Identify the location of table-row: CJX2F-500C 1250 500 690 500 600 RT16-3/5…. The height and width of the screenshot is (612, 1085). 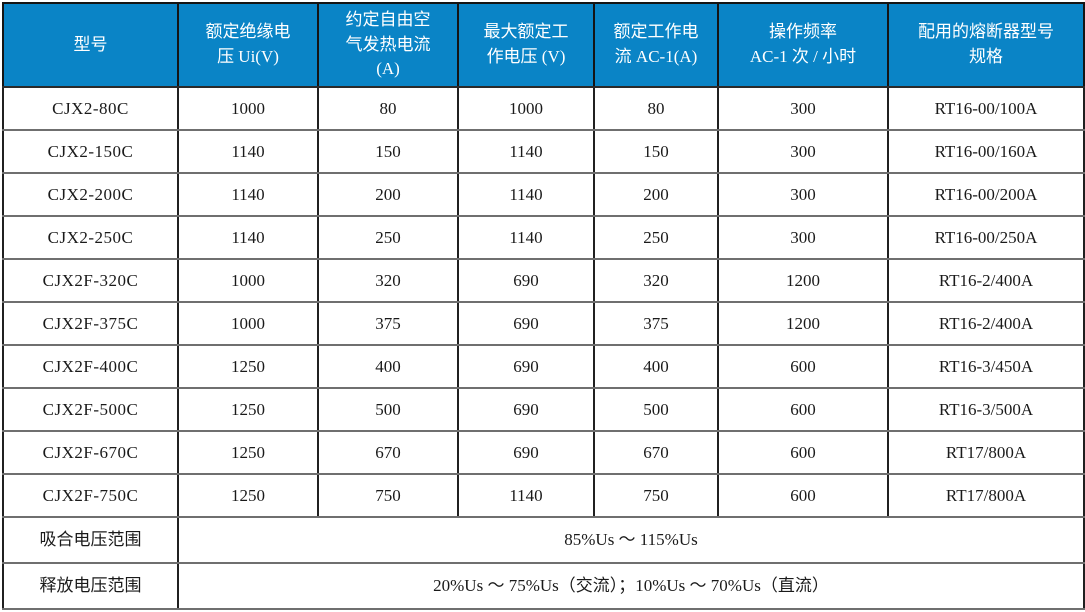
(543, 409).